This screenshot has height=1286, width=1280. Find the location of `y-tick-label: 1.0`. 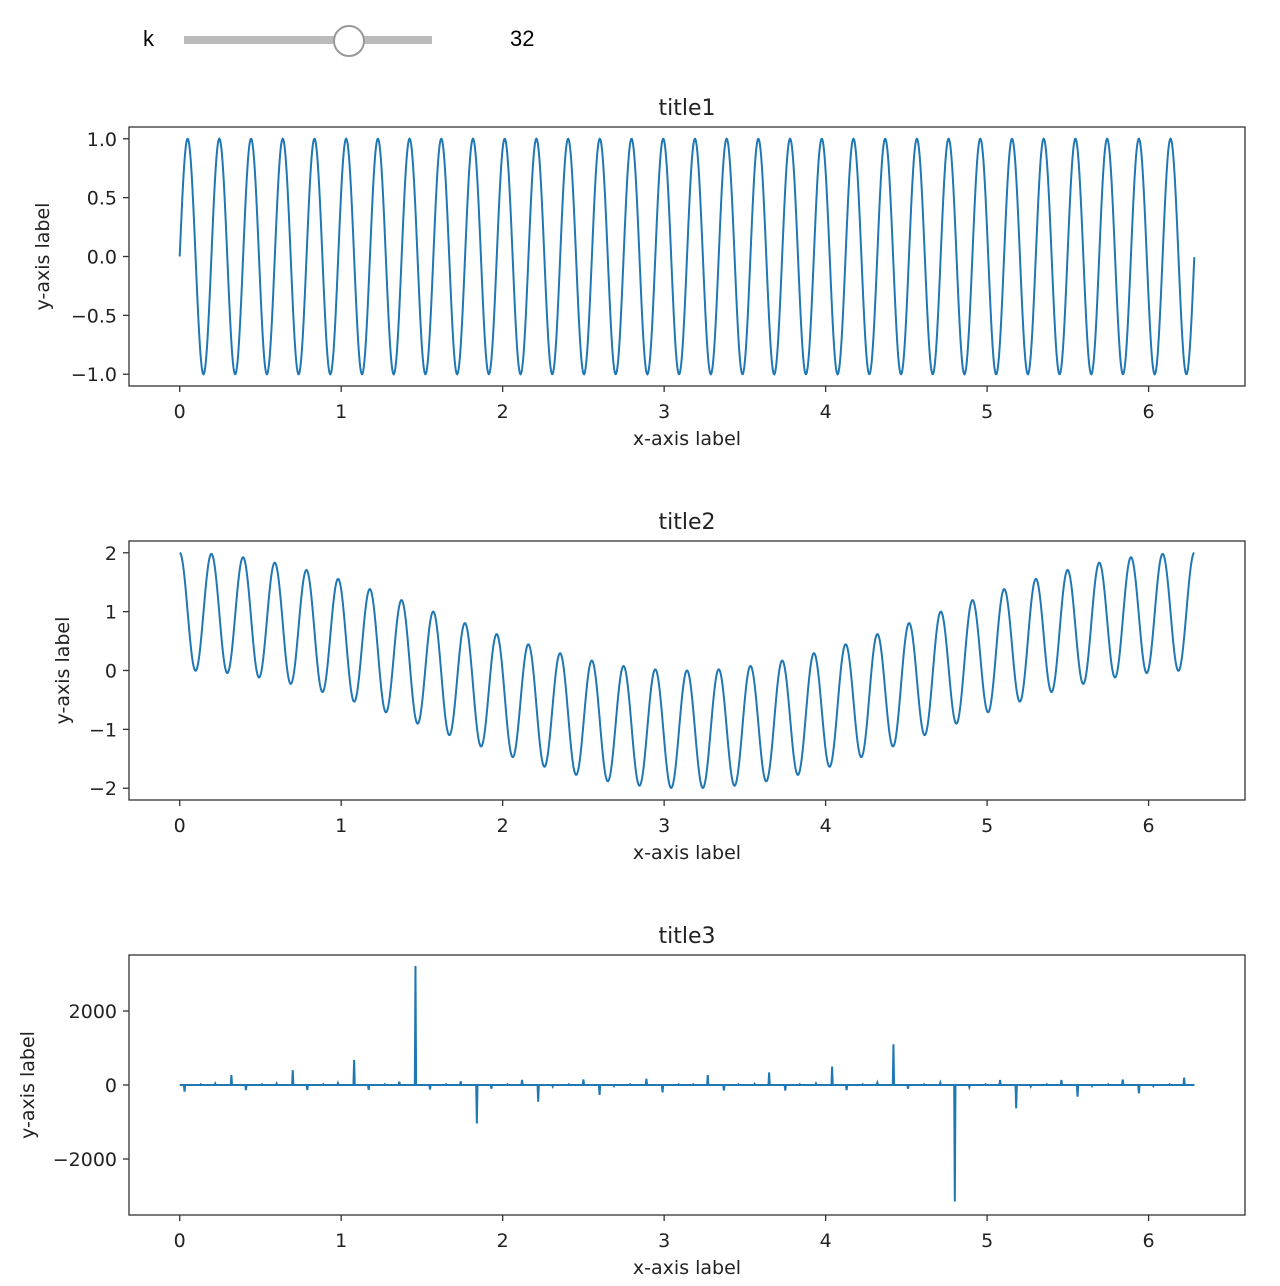

y-tick-label: 1.0 is located at coordinates (102, 140).